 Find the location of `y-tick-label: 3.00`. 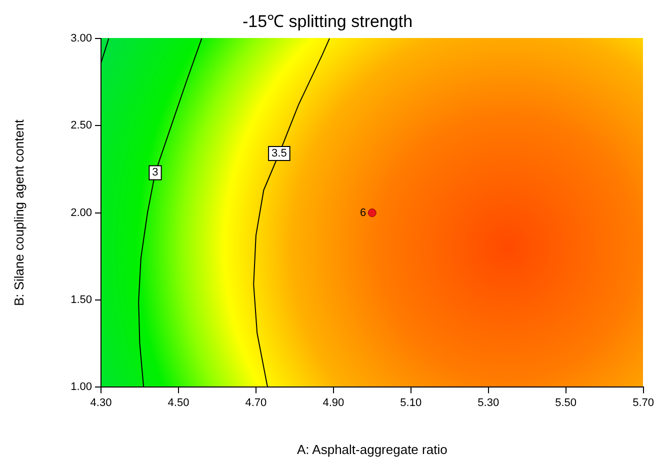

y-tick-label: 3.00 is located at coordinates (81, 38).